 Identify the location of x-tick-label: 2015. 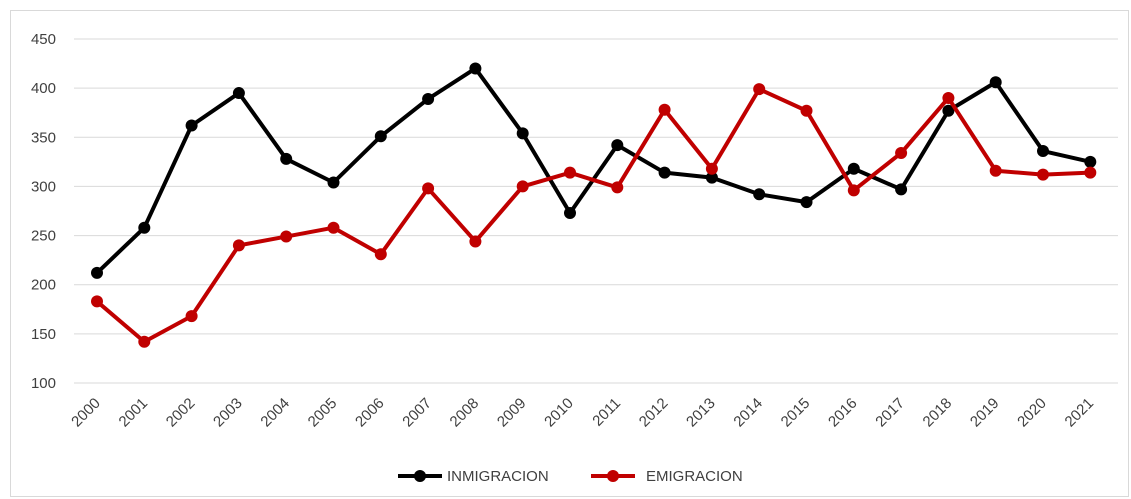
(796, 413).